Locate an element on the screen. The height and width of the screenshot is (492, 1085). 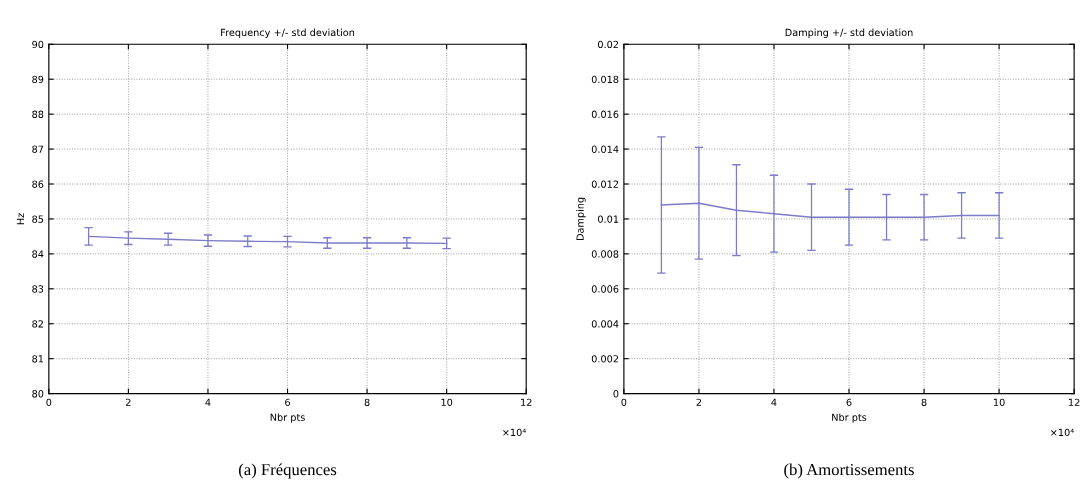
y-tick-label: 0.016 is located at coordinates (605, 114).